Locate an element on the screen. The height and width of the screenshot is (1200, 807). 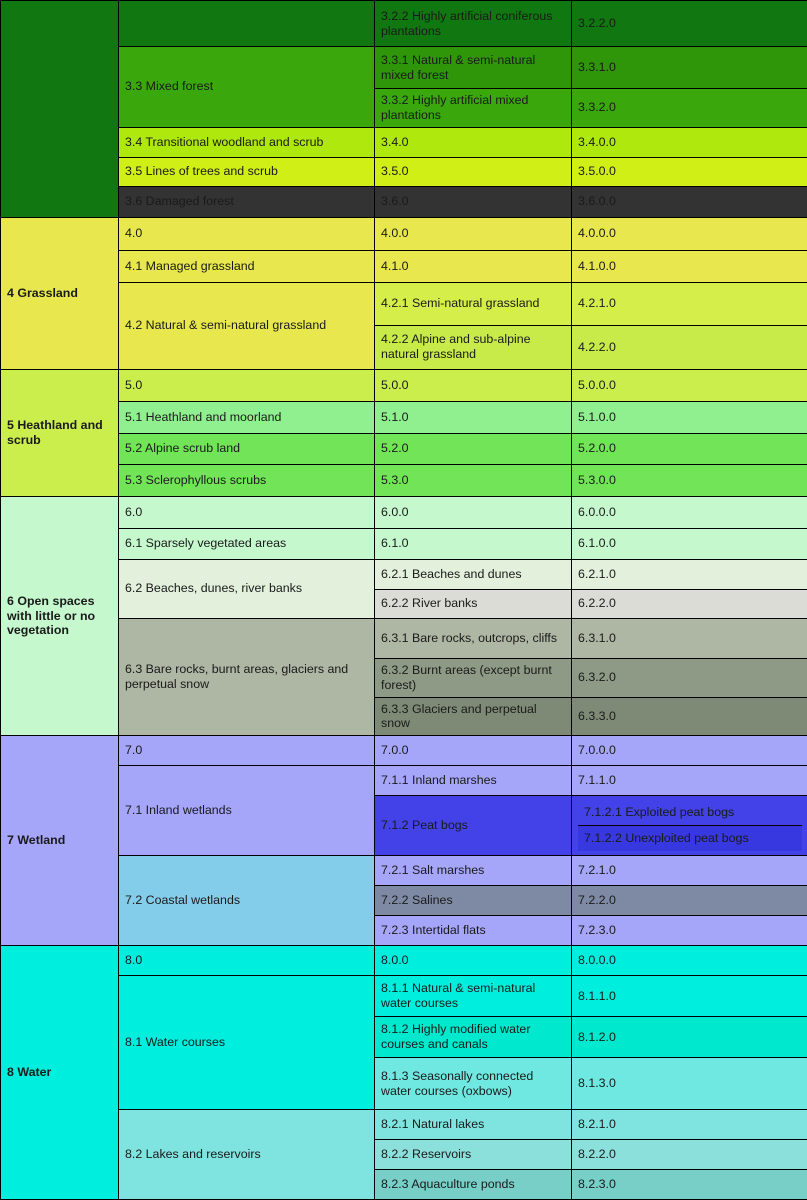
level4-code-cell: 3.6.0.0 is located at coordinates (689, 201).